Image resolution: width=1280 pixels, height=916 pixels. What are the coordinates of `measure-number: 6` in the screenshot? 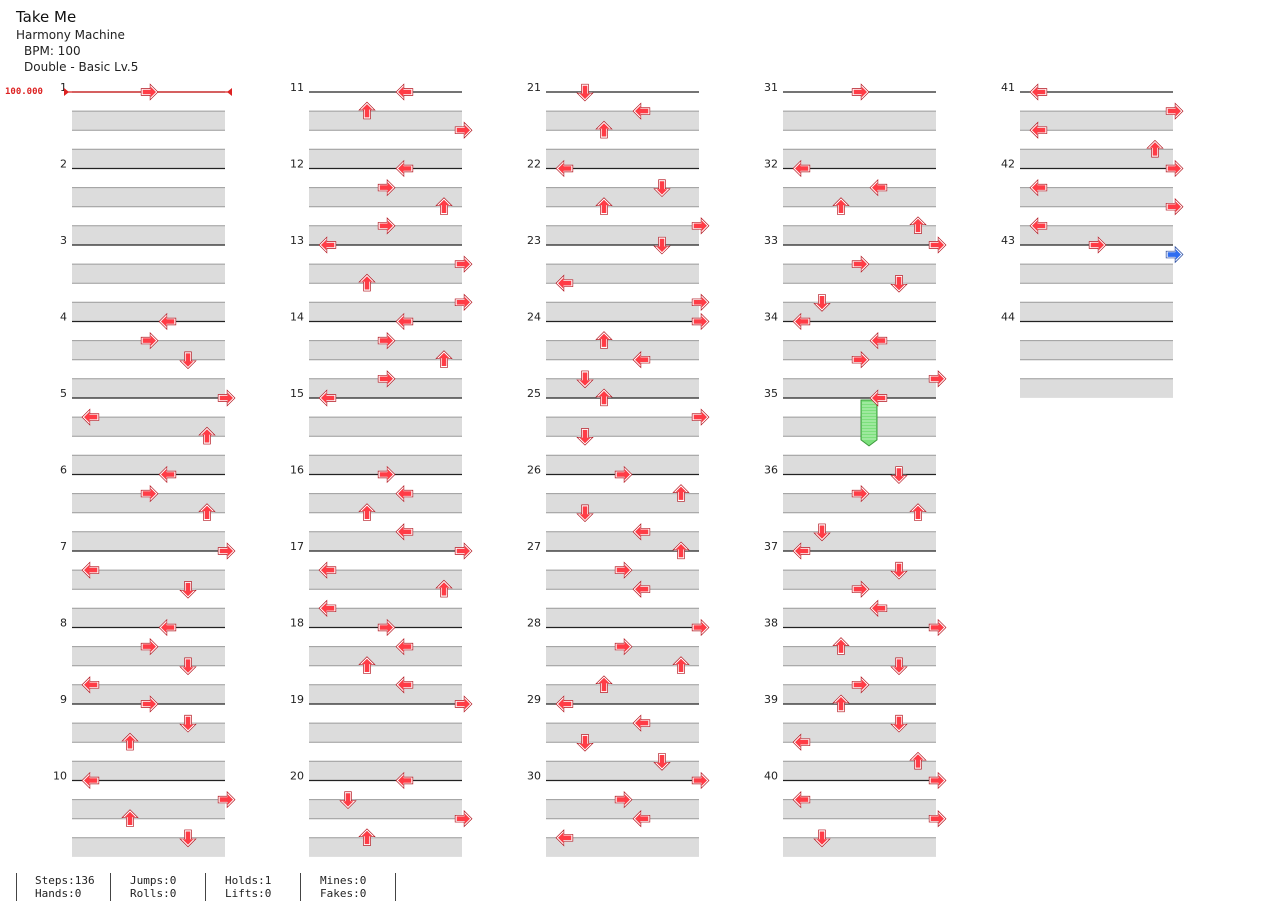 It's located at (63, 470).